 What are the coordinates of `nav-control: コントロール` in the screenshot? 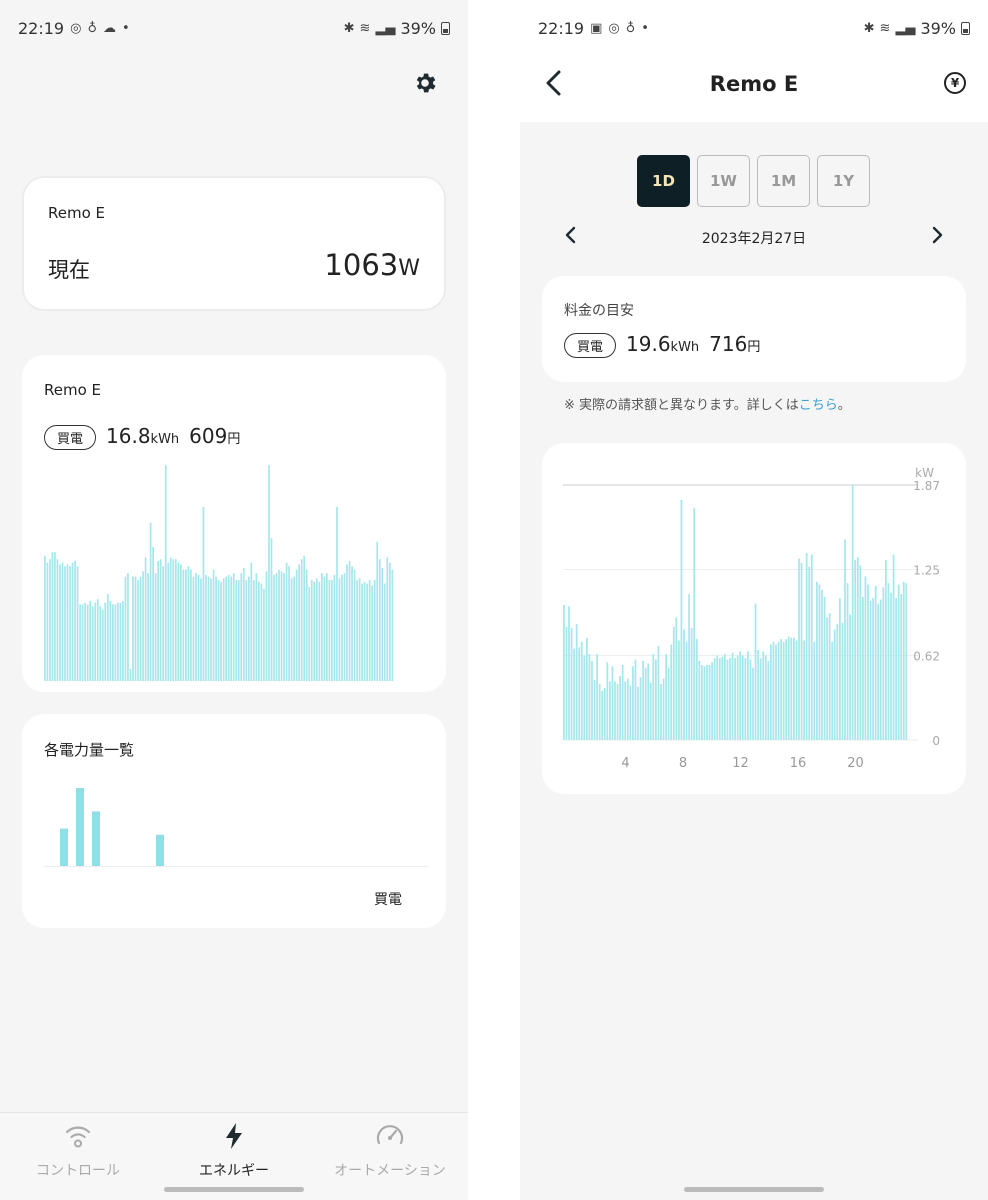 It's located at (78, 1150).